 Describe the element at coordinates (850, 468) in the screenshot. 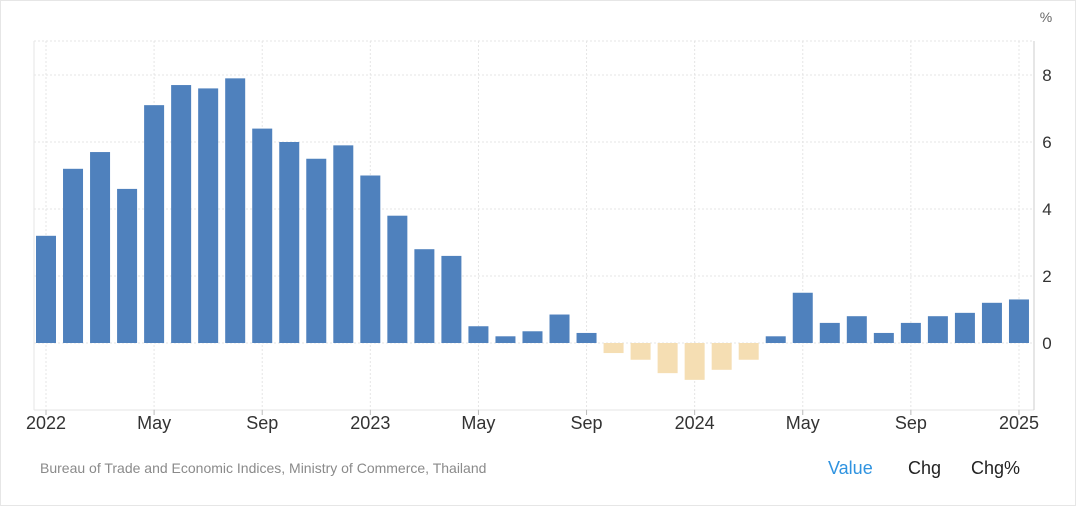

I see `tab-value: Value` at that location.